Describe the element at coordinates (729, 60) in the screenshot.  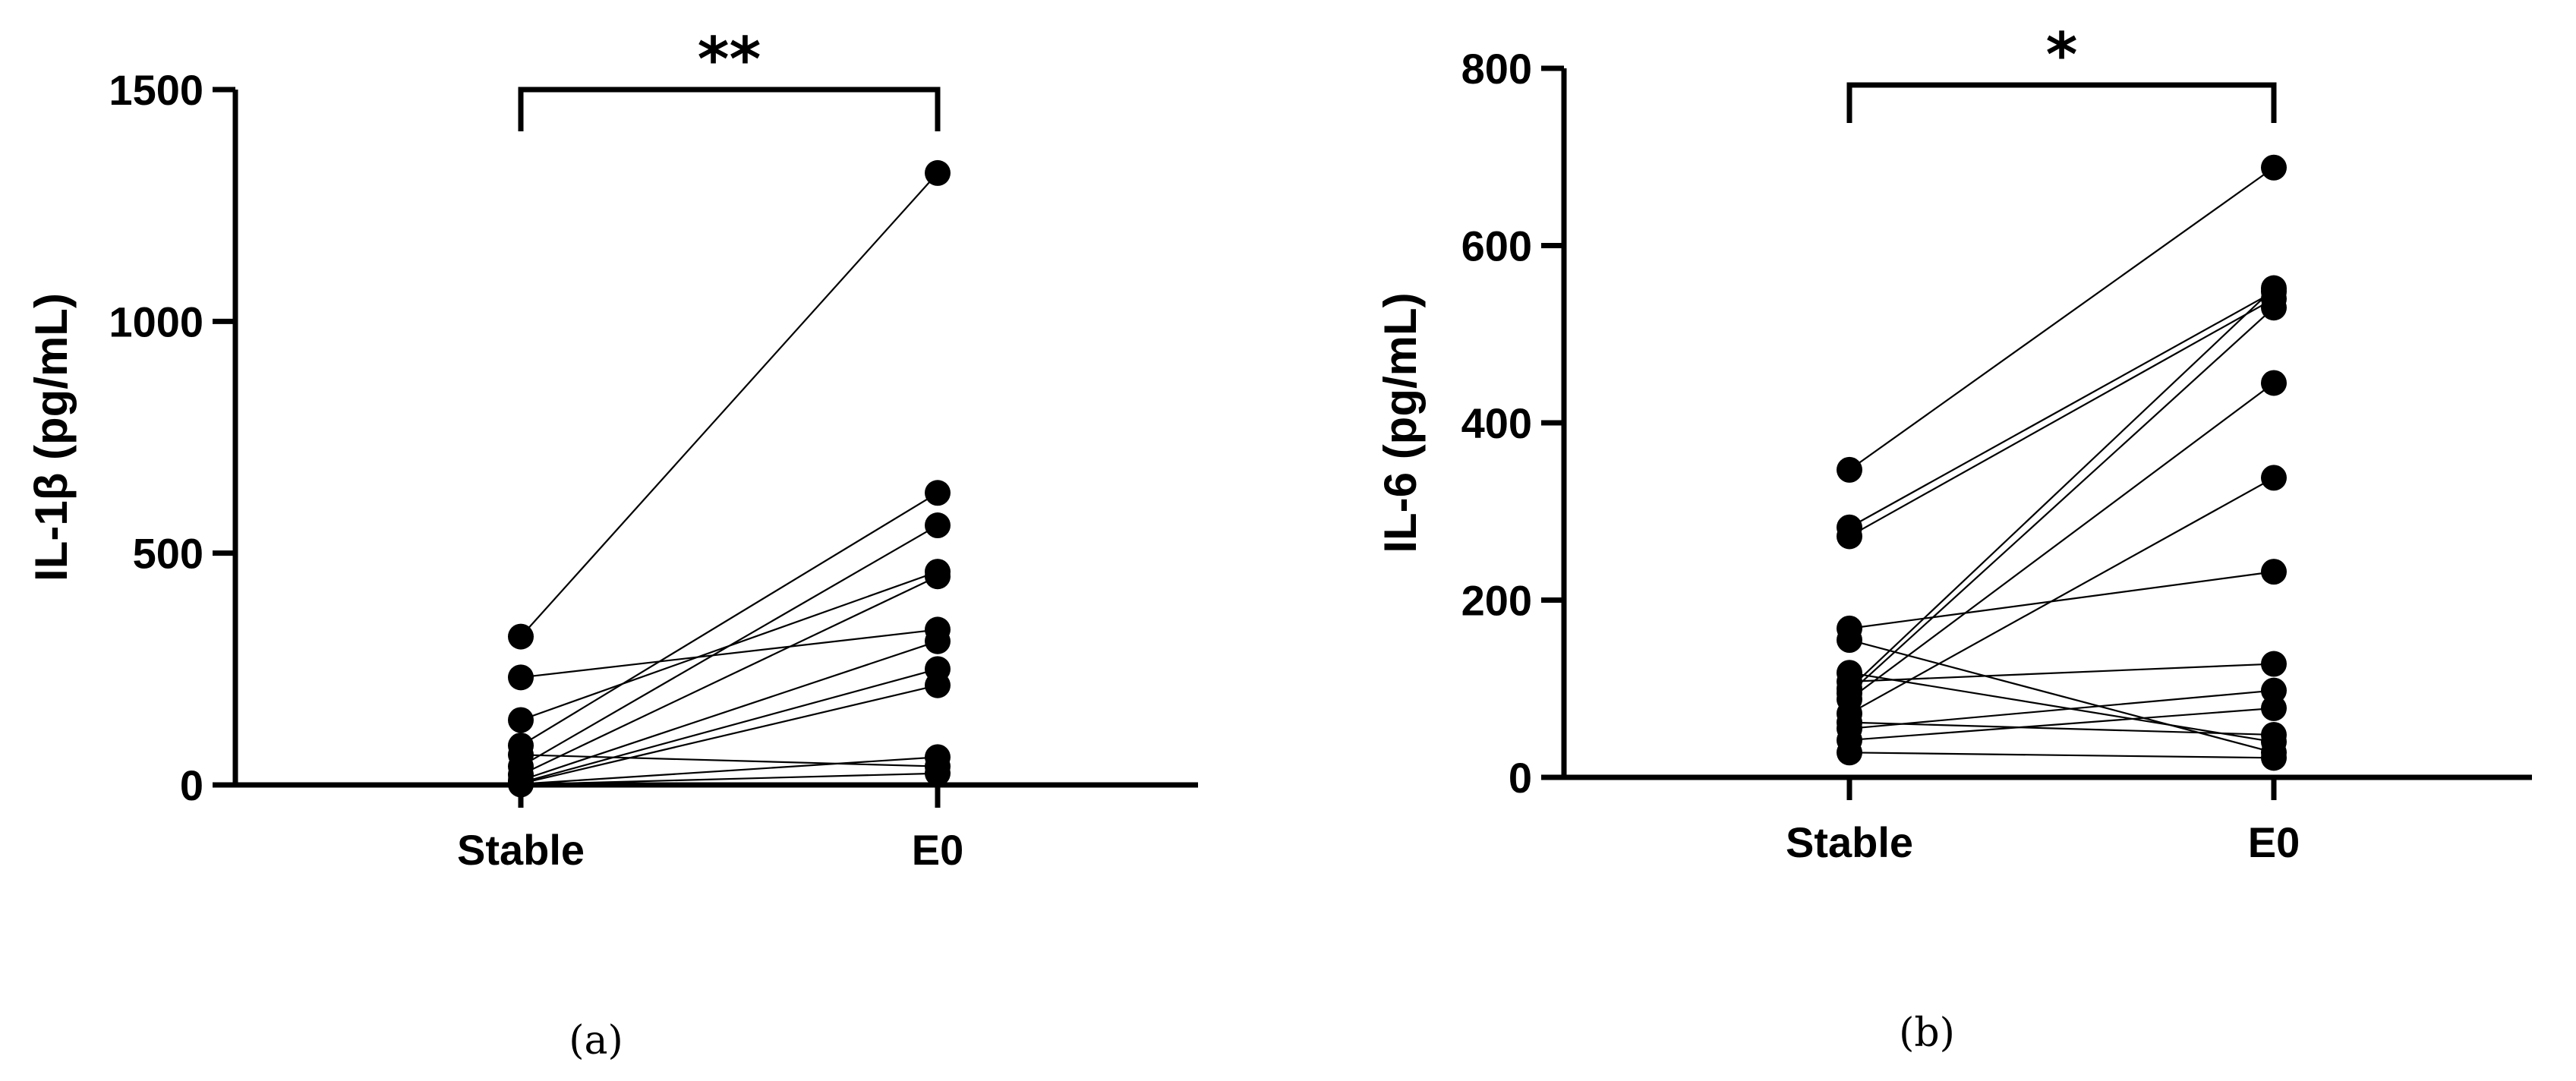
I see `significance-label: **` at that location.